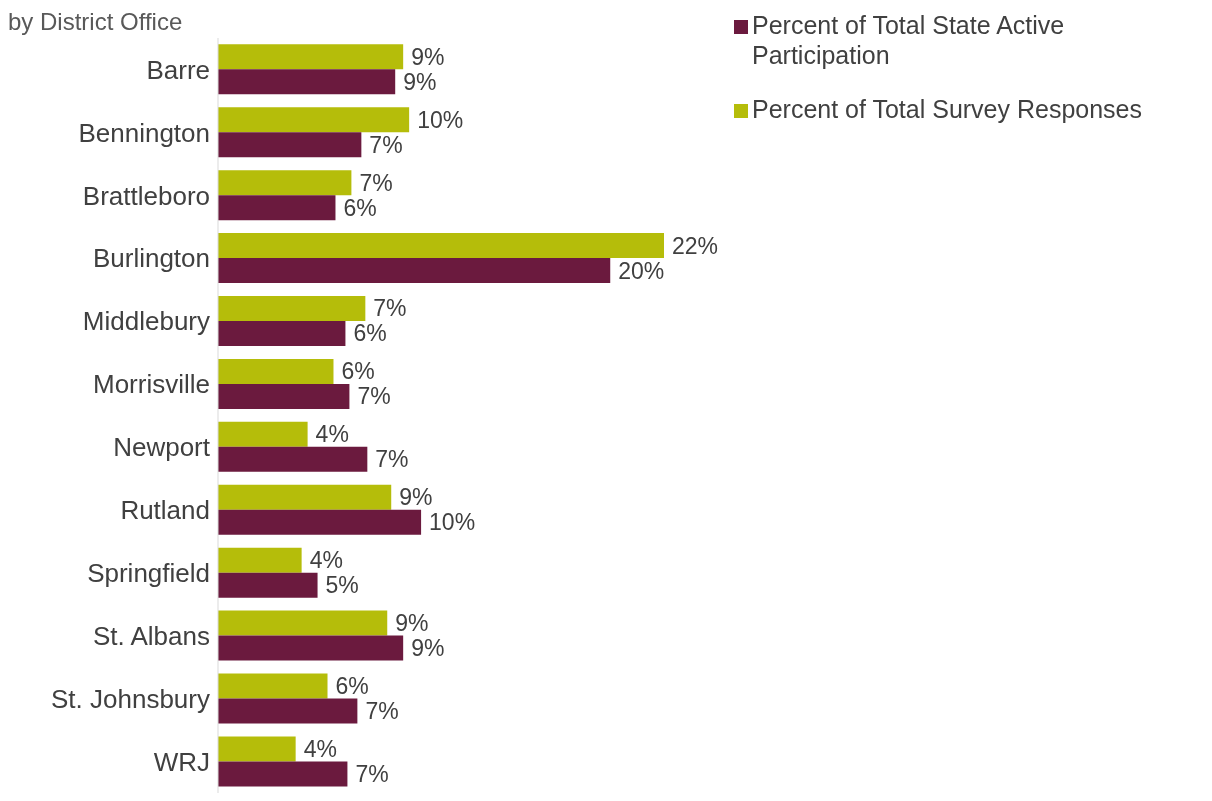  What do you see at coordinates (144, 132) in the screenshot?
I see `y-tick-label: Bennington` at bounding box center [144, 132].